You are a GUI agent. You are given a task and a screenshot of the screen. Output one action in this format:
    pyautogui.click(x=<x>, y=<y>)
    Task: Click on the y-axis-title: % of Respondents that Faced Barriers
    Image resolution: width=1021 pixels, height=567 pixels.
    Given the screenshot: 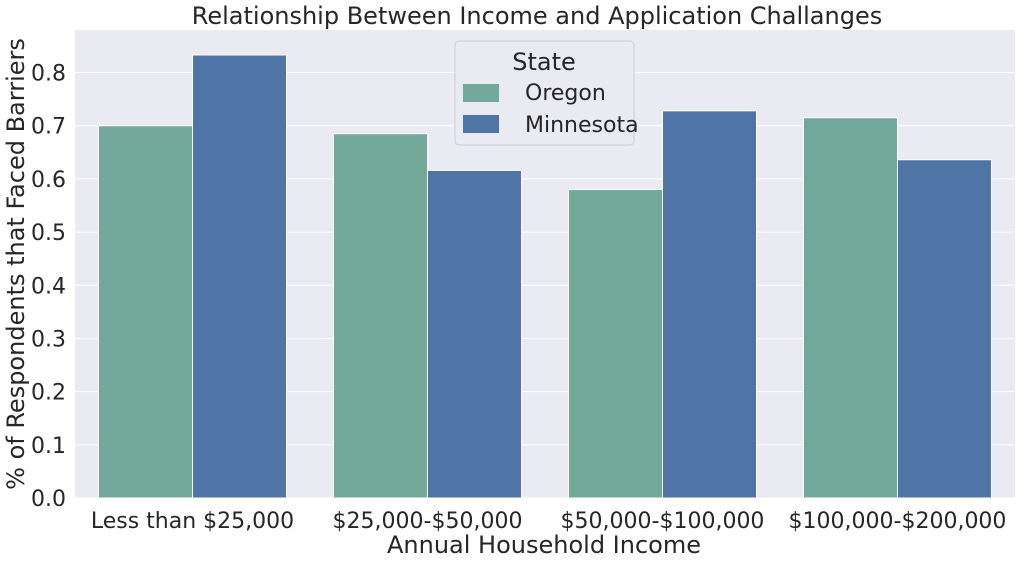 What is the action you would take?
    pyautogui.click(x=16, y=264)
    